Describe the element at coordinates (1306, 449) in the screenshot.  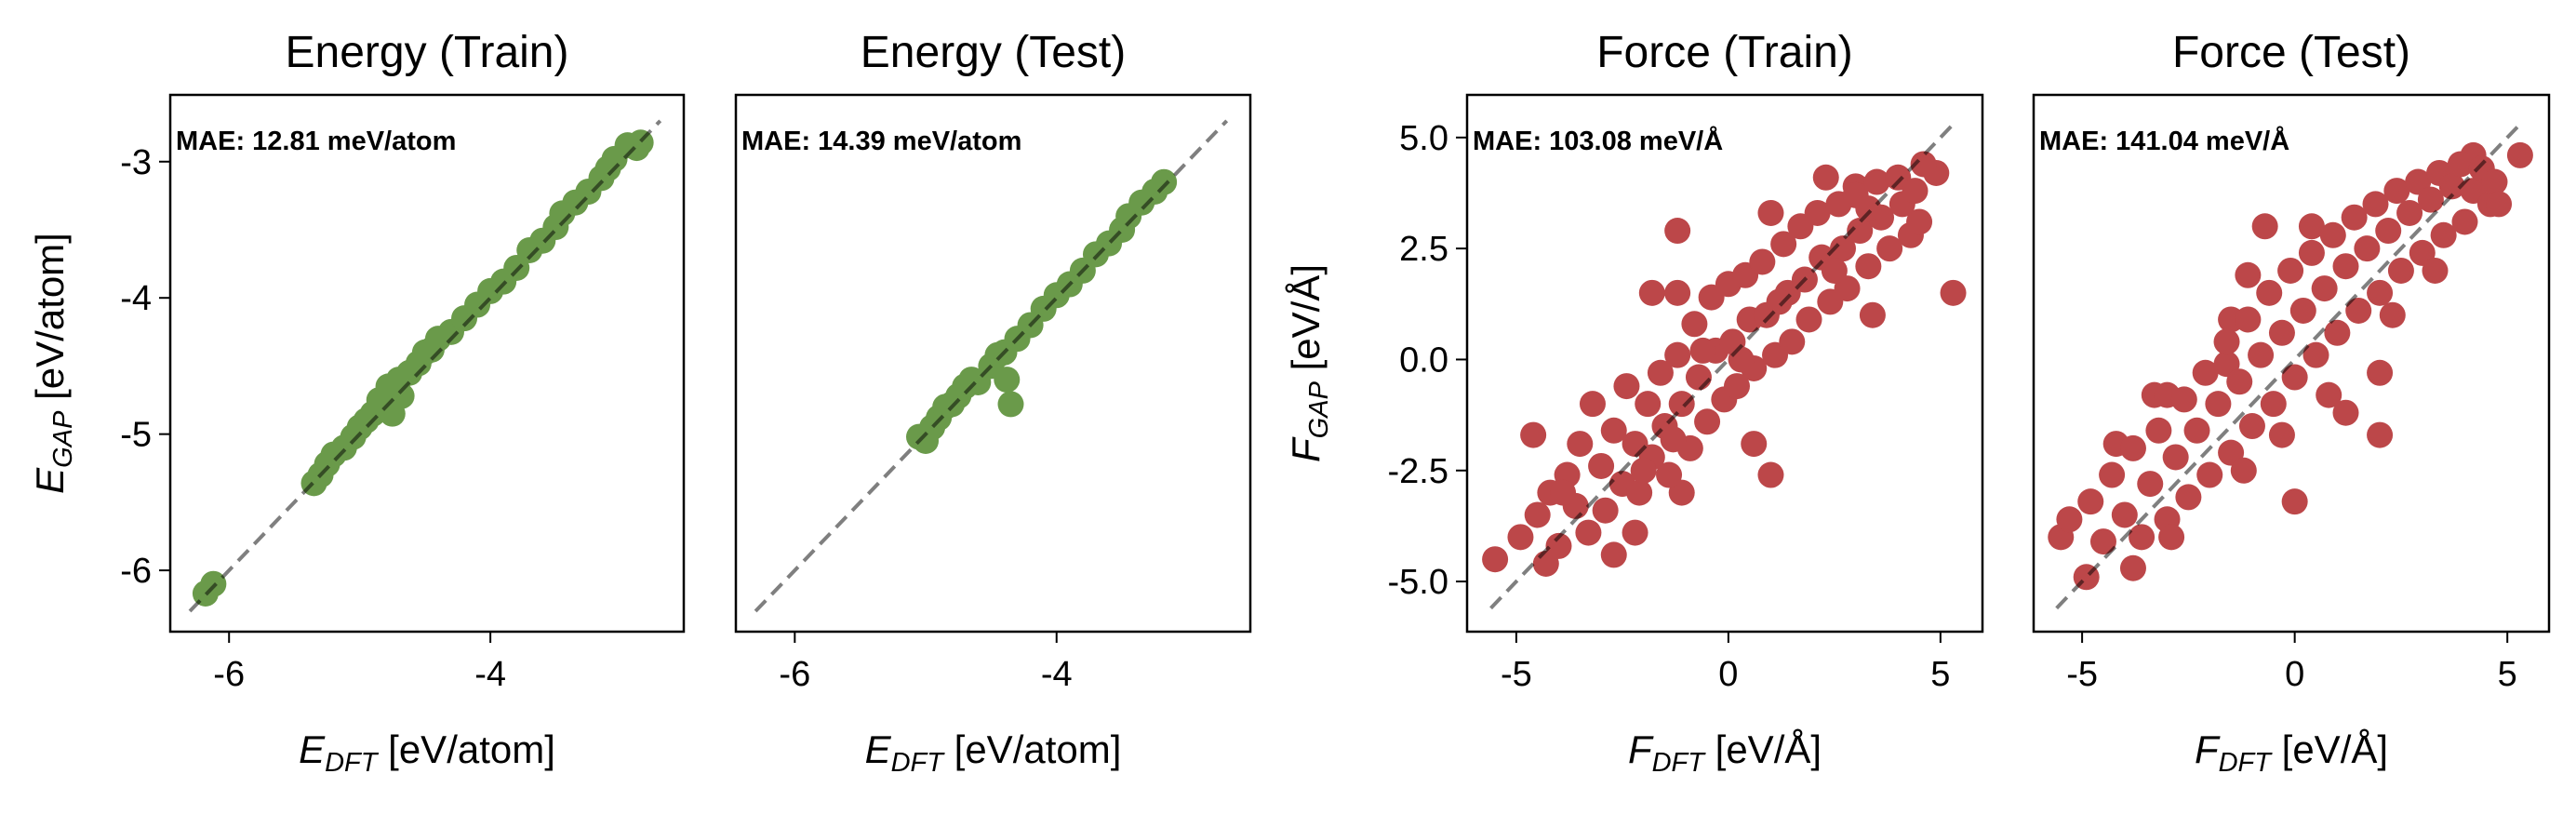
I see `y-axis-label-symbol: F` at that location.